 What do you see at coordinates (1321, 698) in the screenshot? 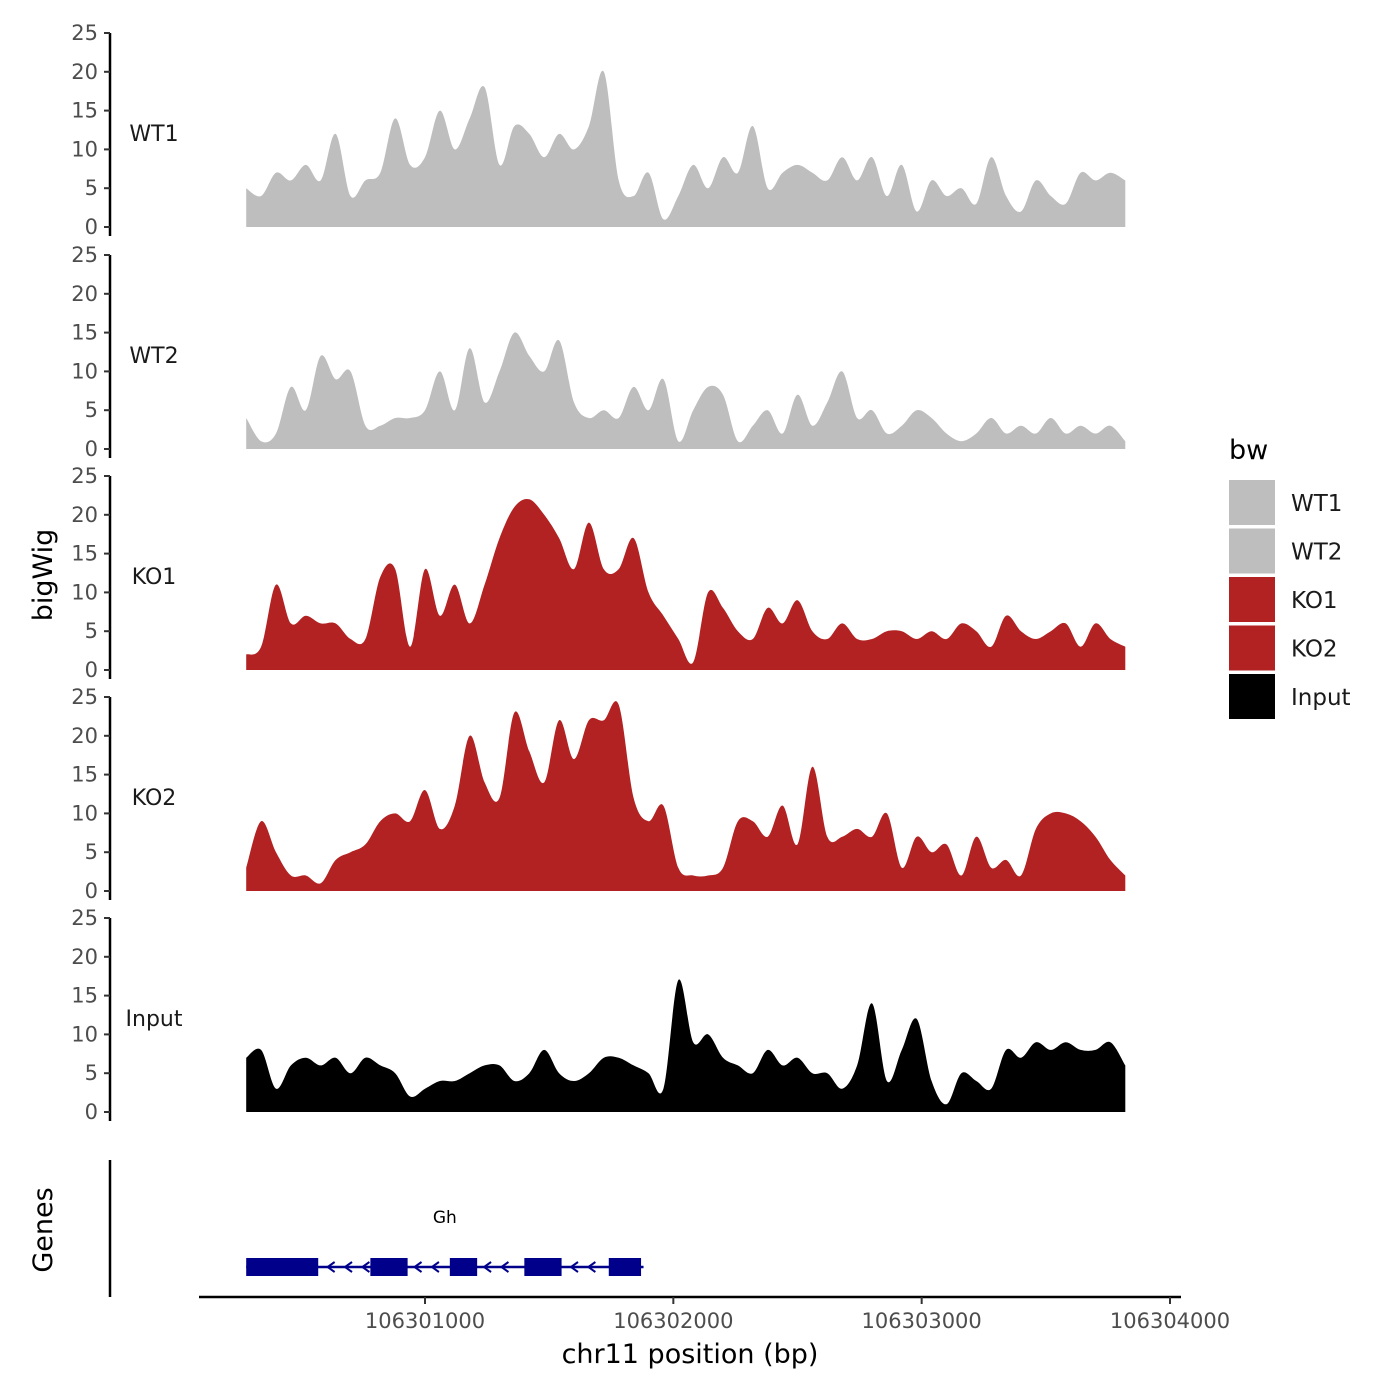
I see `legend-label-input: Input` at bounding box center [1321, 698].